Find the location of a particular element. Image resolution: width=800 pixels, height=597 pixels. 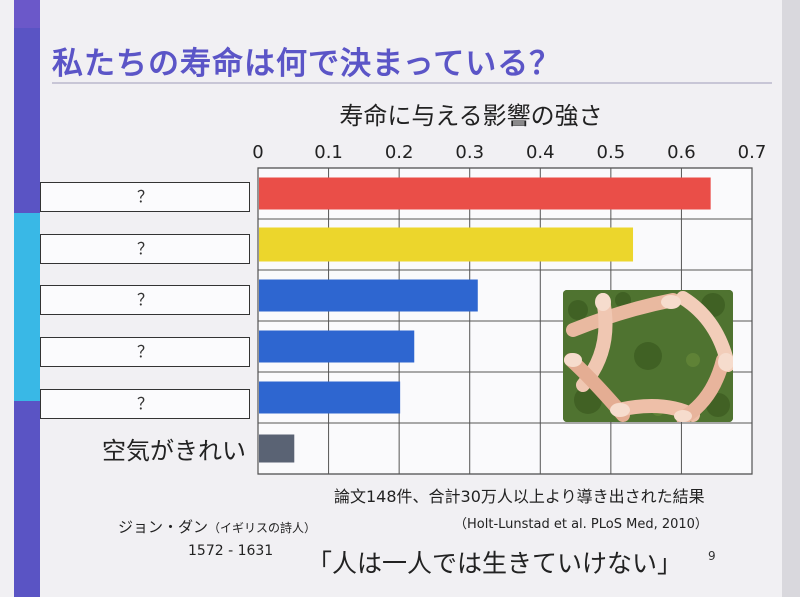

x-tick-label: 0.6 is located at coordinates (681, 152).